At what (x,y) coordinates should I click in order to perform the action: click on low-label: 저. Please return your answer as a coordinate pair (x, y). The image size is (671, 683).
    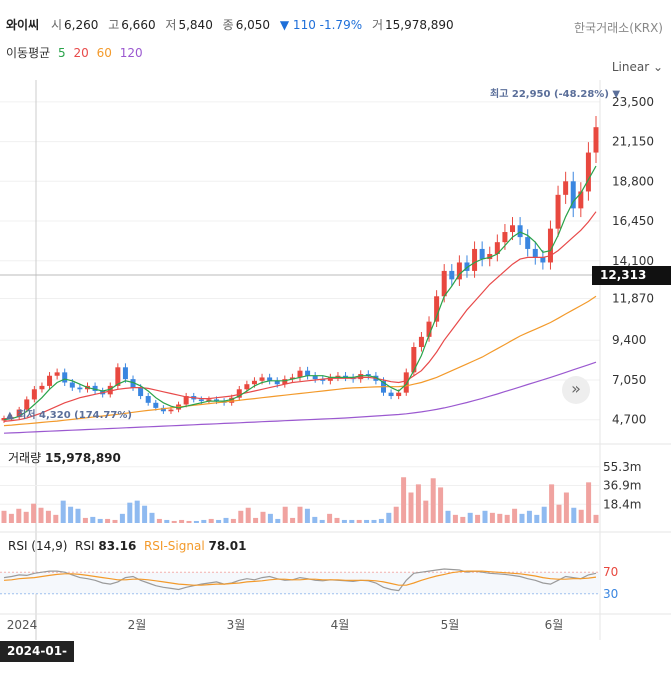
    Looking at the image, I should click on (171, 25).